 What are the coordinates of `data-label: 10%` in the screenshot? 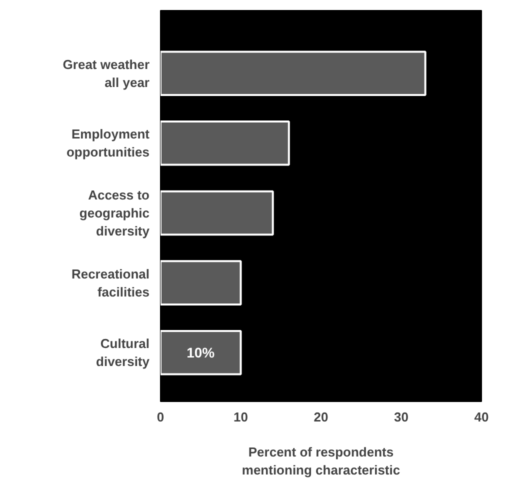 It's located at (201, 352).